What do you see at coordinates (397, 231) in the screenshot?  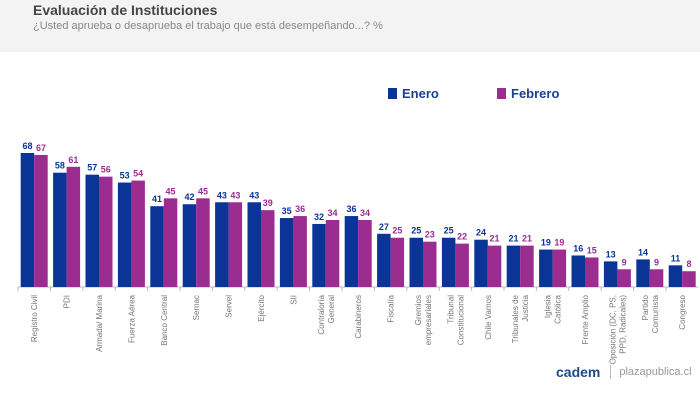 I see `data-label-febrero: 25` at bounding box center [397, 231].